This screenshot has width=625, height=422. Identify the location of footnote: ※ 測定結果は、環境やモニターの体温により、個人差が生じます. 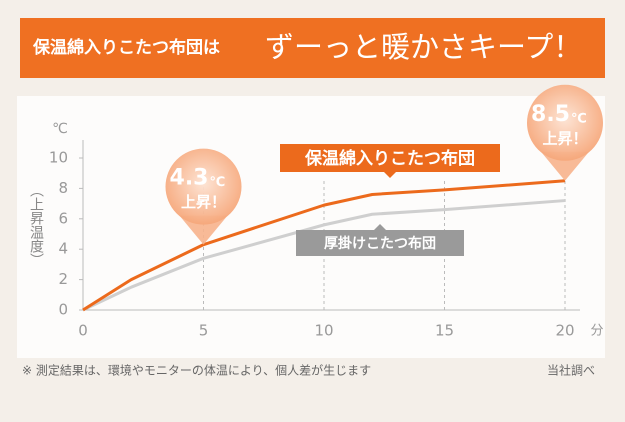
(196, 370).